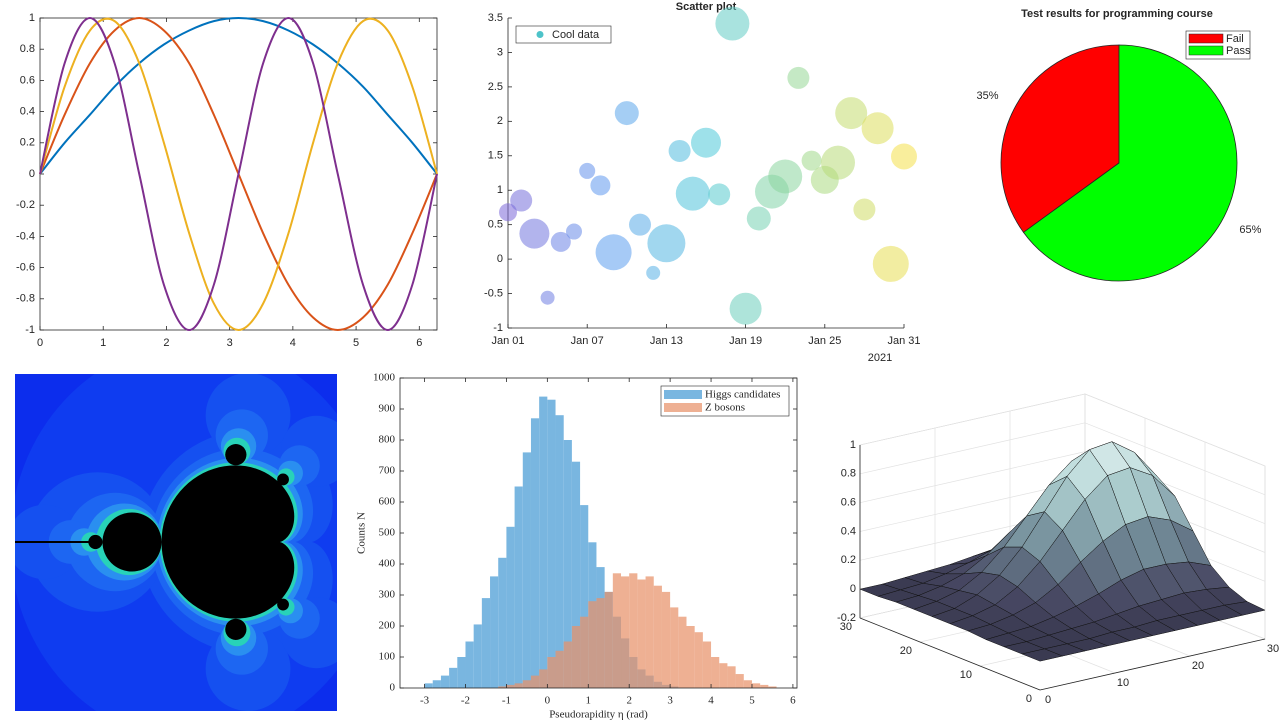 The width and height of the screenshot is (1280, 720). I want to click on y-axis-label: Counts N, so click(362, 533).